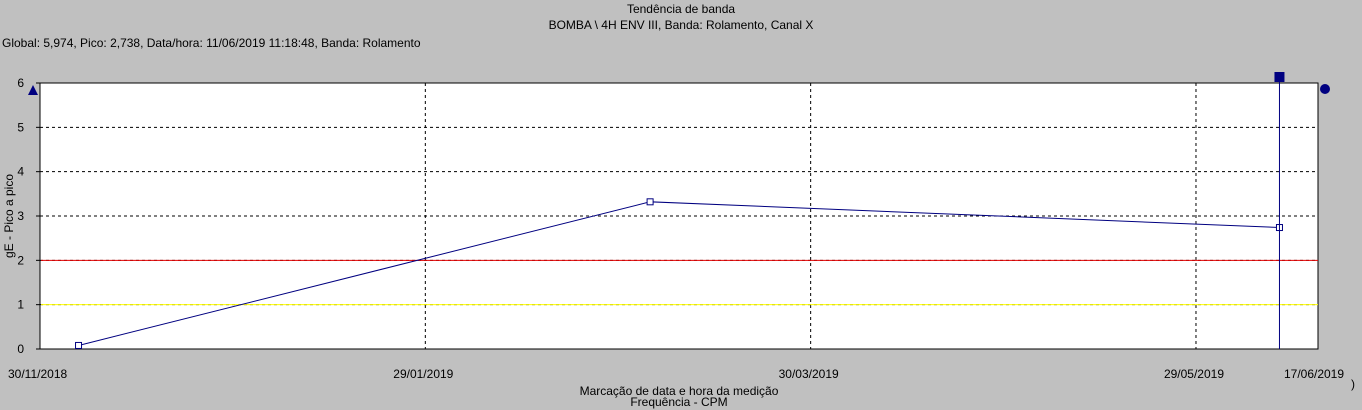 The height and width of the screenshot is (410, 1362). I want to click on cursor-handle, so click(1279, 77).